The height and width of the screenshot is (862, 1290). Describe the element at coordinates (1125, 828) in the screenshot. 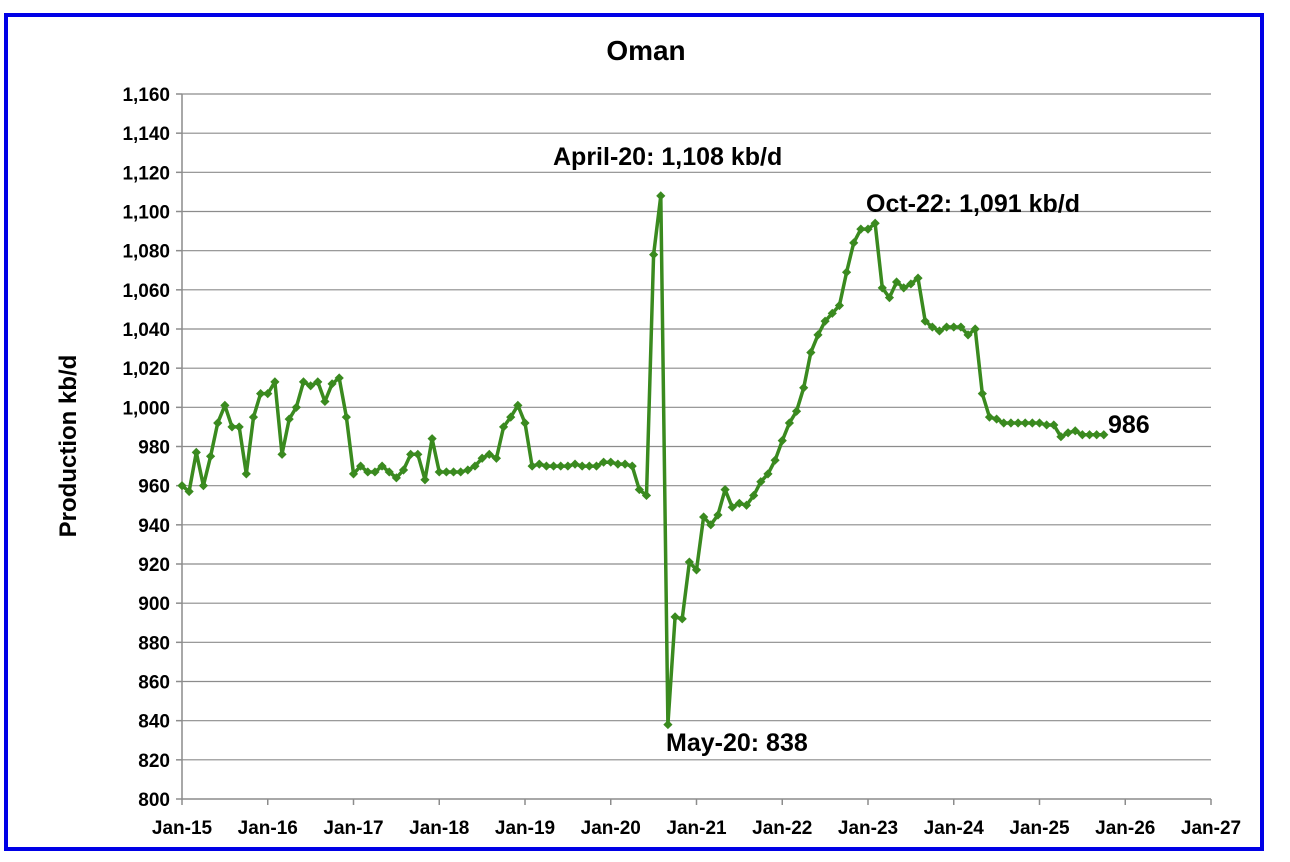

I see `x-tick-label: Jan-26` at that location.